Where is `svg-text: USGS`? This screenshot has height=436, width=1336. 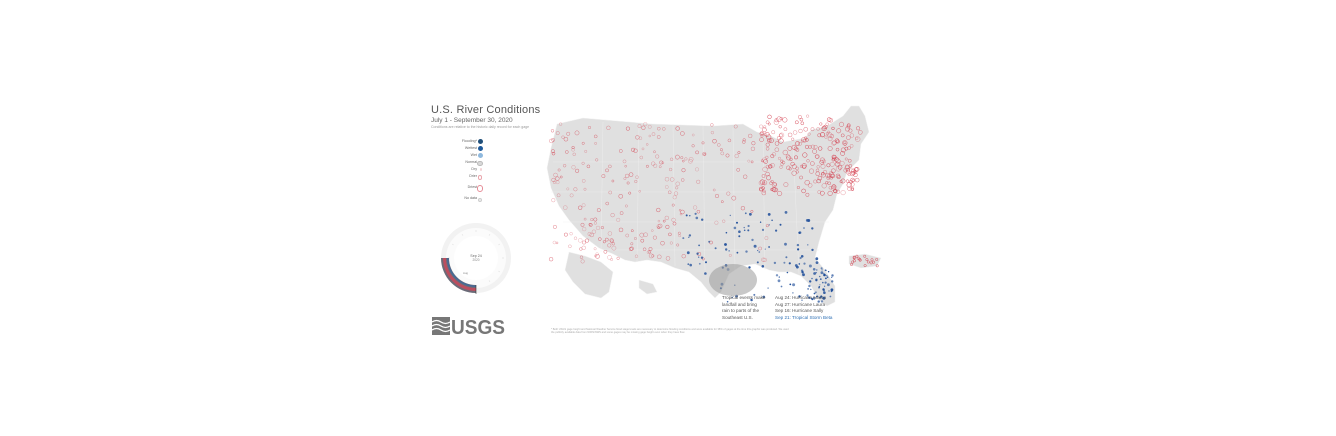
svg-text: USGS is located at coordinates (478, 326).